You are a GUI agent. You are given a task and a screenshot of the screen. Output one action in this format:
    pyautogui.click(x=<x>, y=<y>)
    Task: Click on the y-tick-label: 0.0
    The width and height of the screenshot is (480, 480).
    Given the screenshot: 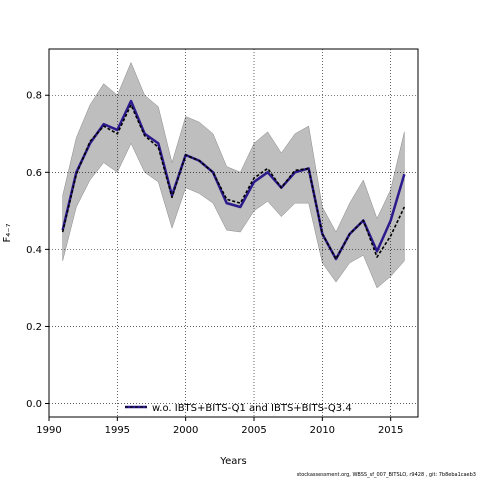 What is the action you would take?
    pyautogui.click(x=34, y=404)
    